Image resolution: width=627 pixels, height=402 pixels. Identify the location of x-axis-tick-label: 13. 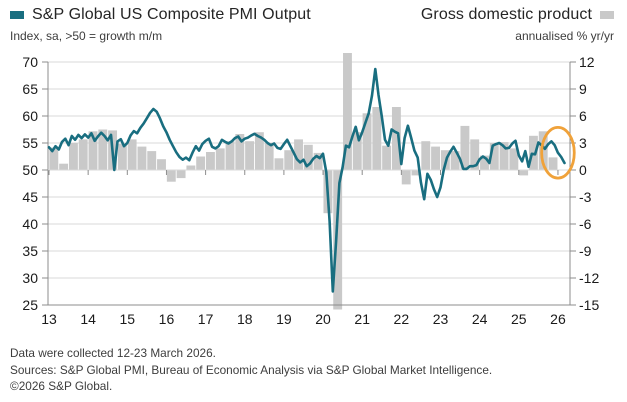
(49, 319).